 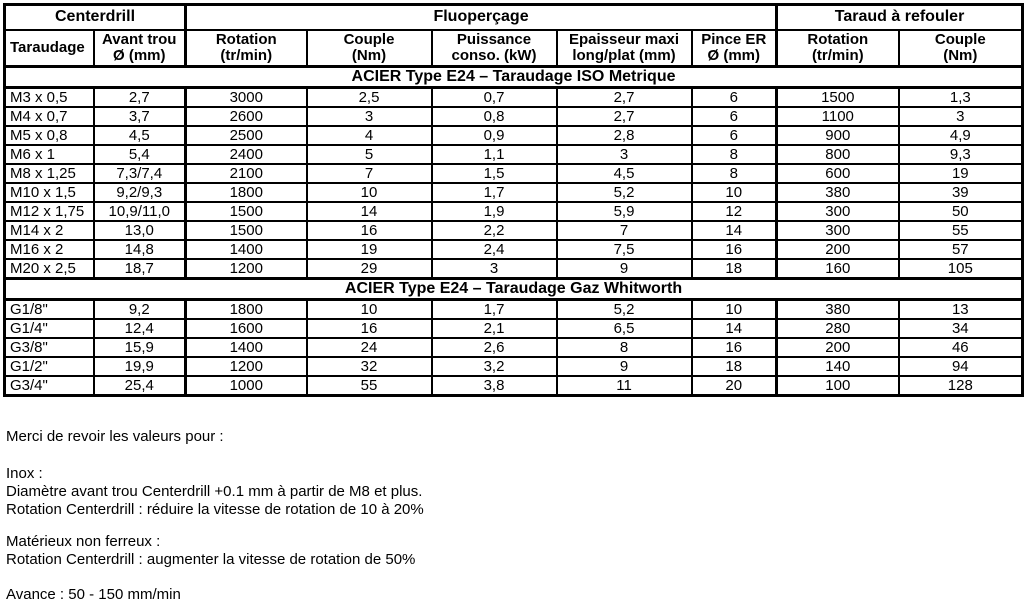 What do you see at coordinates (139, 230) in the screenshot?
I see `cell-value: 13,0` at bounding box center [139, 230].